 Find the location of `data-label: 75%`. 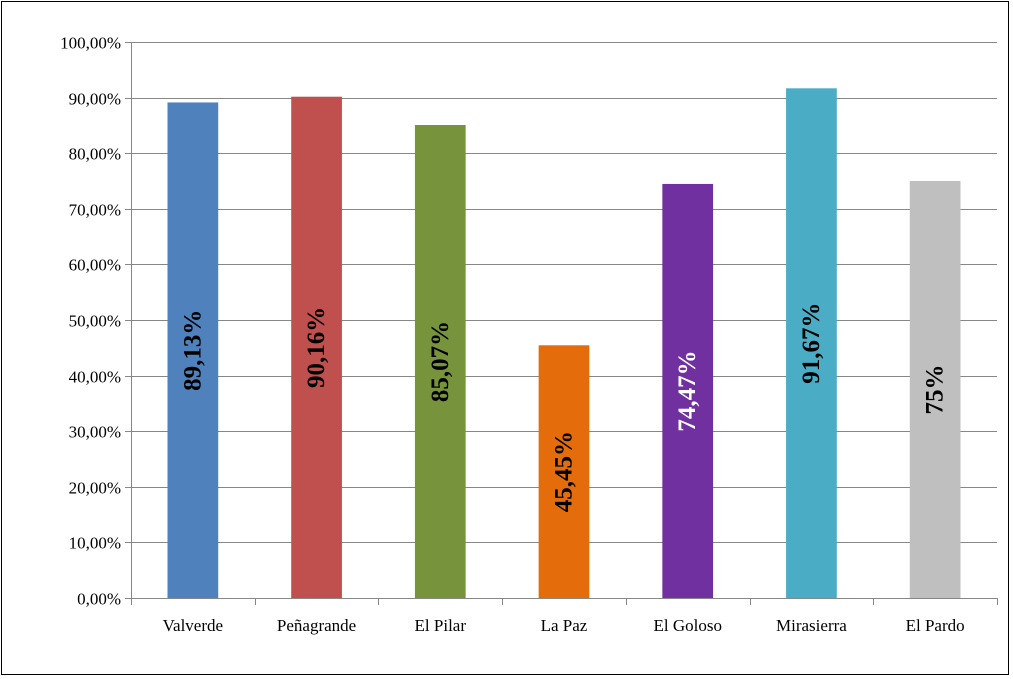

data-label: 75% is located at coordinates (935, 390).